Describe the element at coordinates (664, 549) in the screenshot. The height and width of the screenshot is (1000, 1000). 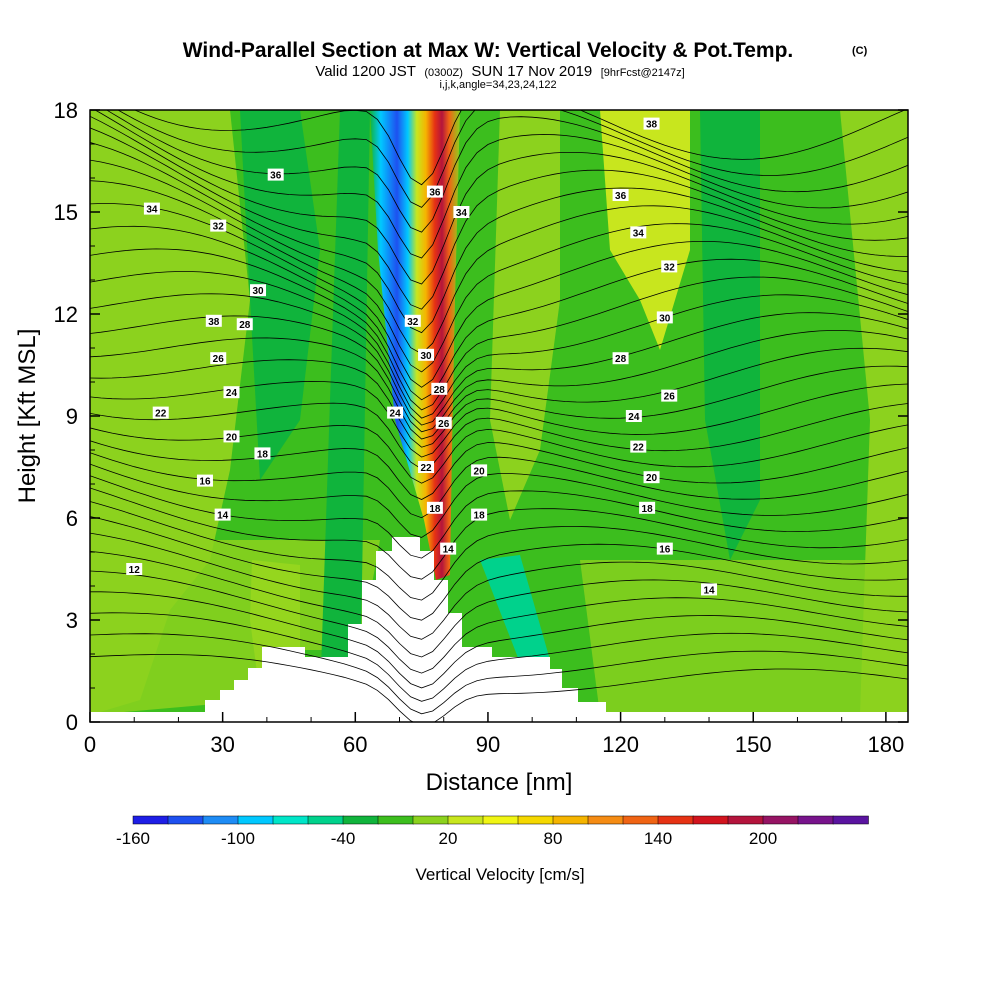
I see `theta-contour-label: 16` at that location.